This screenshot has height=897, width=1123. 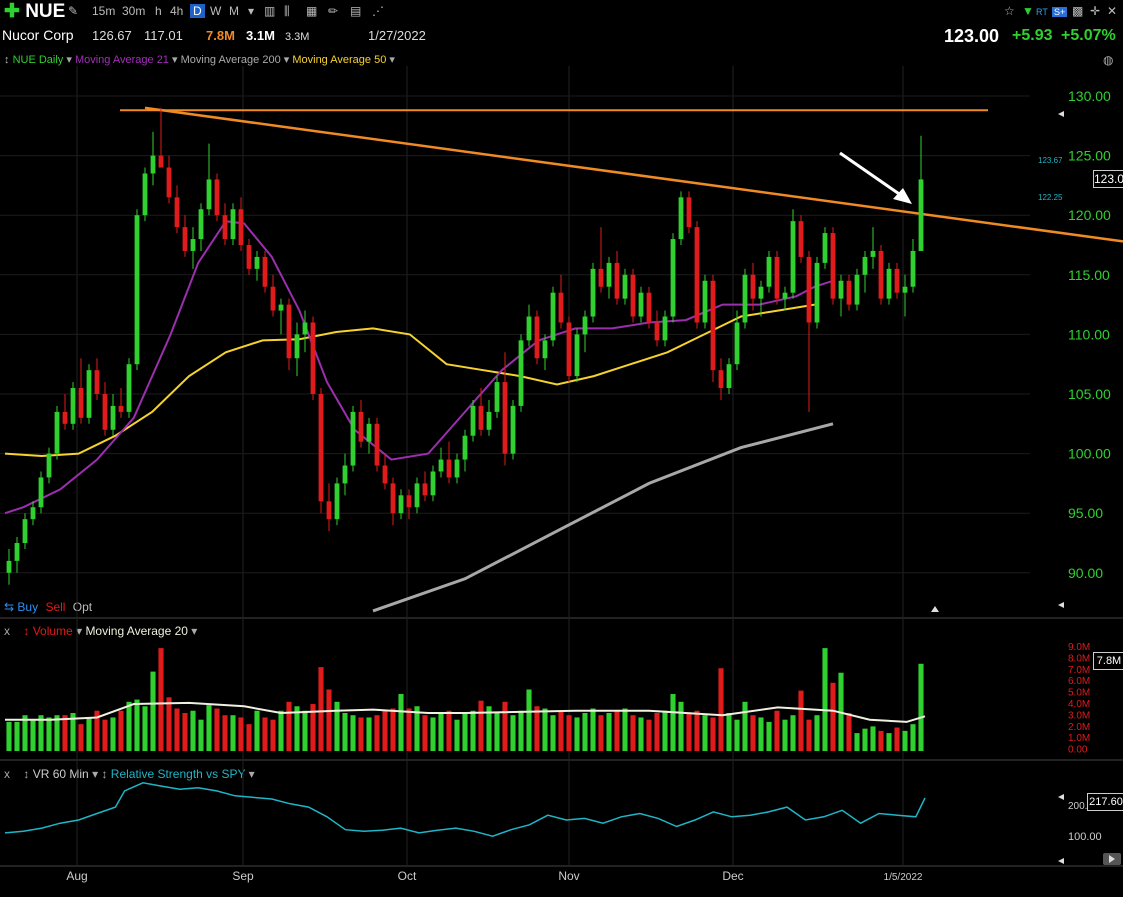 What do you see at coordinates (1078, 11) in the screenshot?
I see `save-icon: ▩` at bounding box center [1078, 11].